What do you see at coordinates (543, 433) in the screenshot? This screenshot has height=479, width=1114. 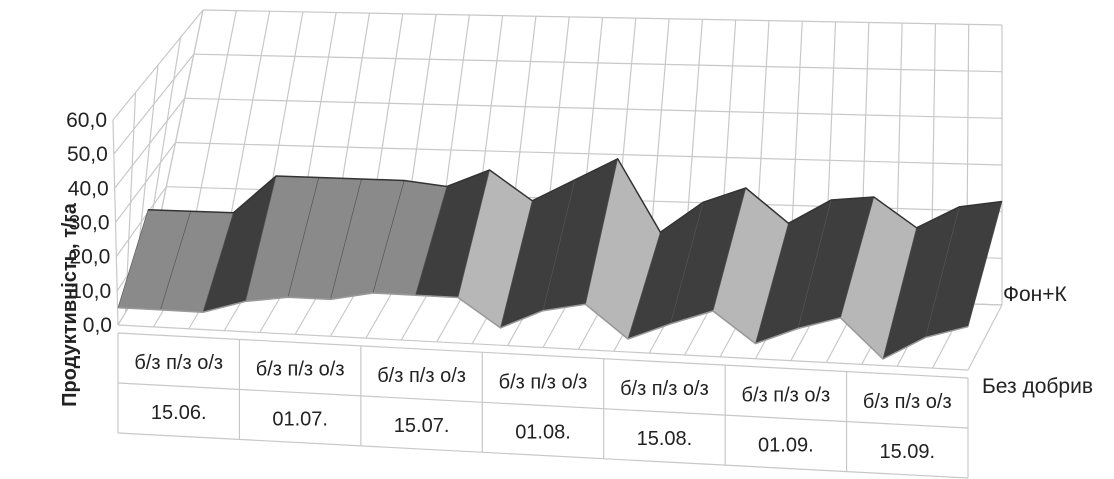 I see `group-date-label: 01.08.` at bounding box center [543, 433].